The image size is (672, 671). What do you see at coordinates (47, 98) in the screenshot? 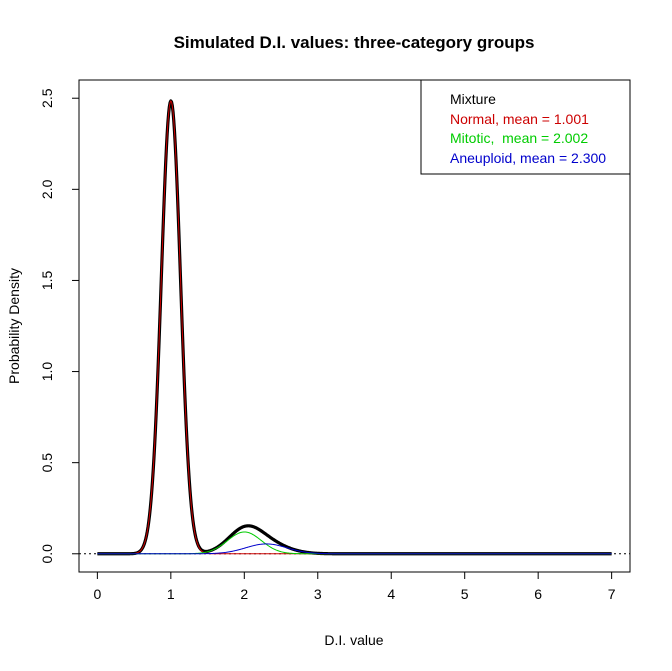
I see `y-tick-label: 2.5` at bounding box center [47, 98].